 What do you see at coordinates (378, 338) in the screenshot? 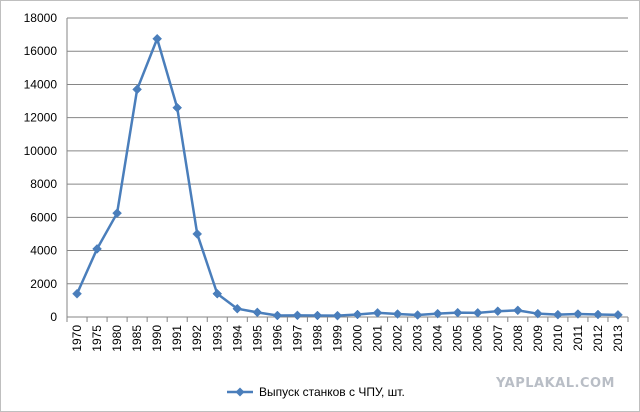
I see `x-tick-label: 2001` at bounding box center [378, 338].